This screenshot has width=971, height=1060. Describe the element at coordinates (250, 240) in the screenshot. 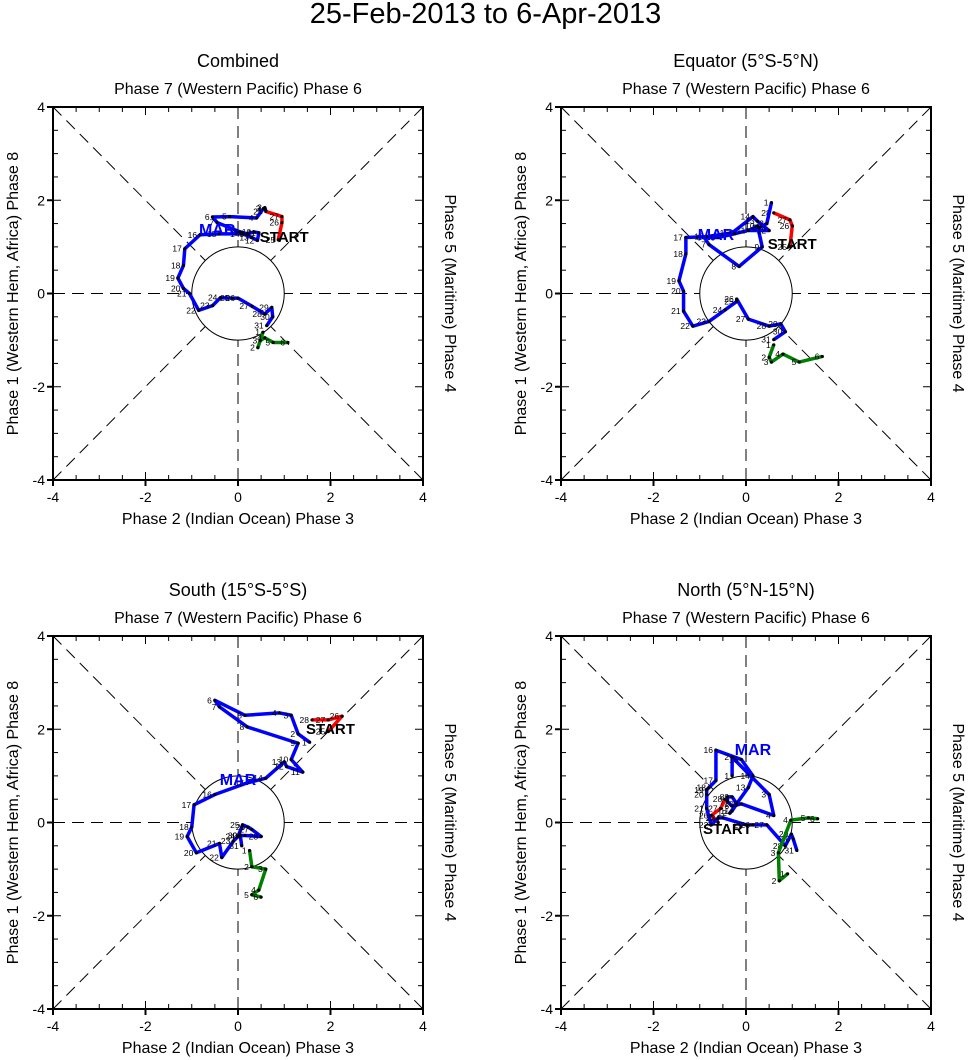

I see `day-label: 12` at that location.